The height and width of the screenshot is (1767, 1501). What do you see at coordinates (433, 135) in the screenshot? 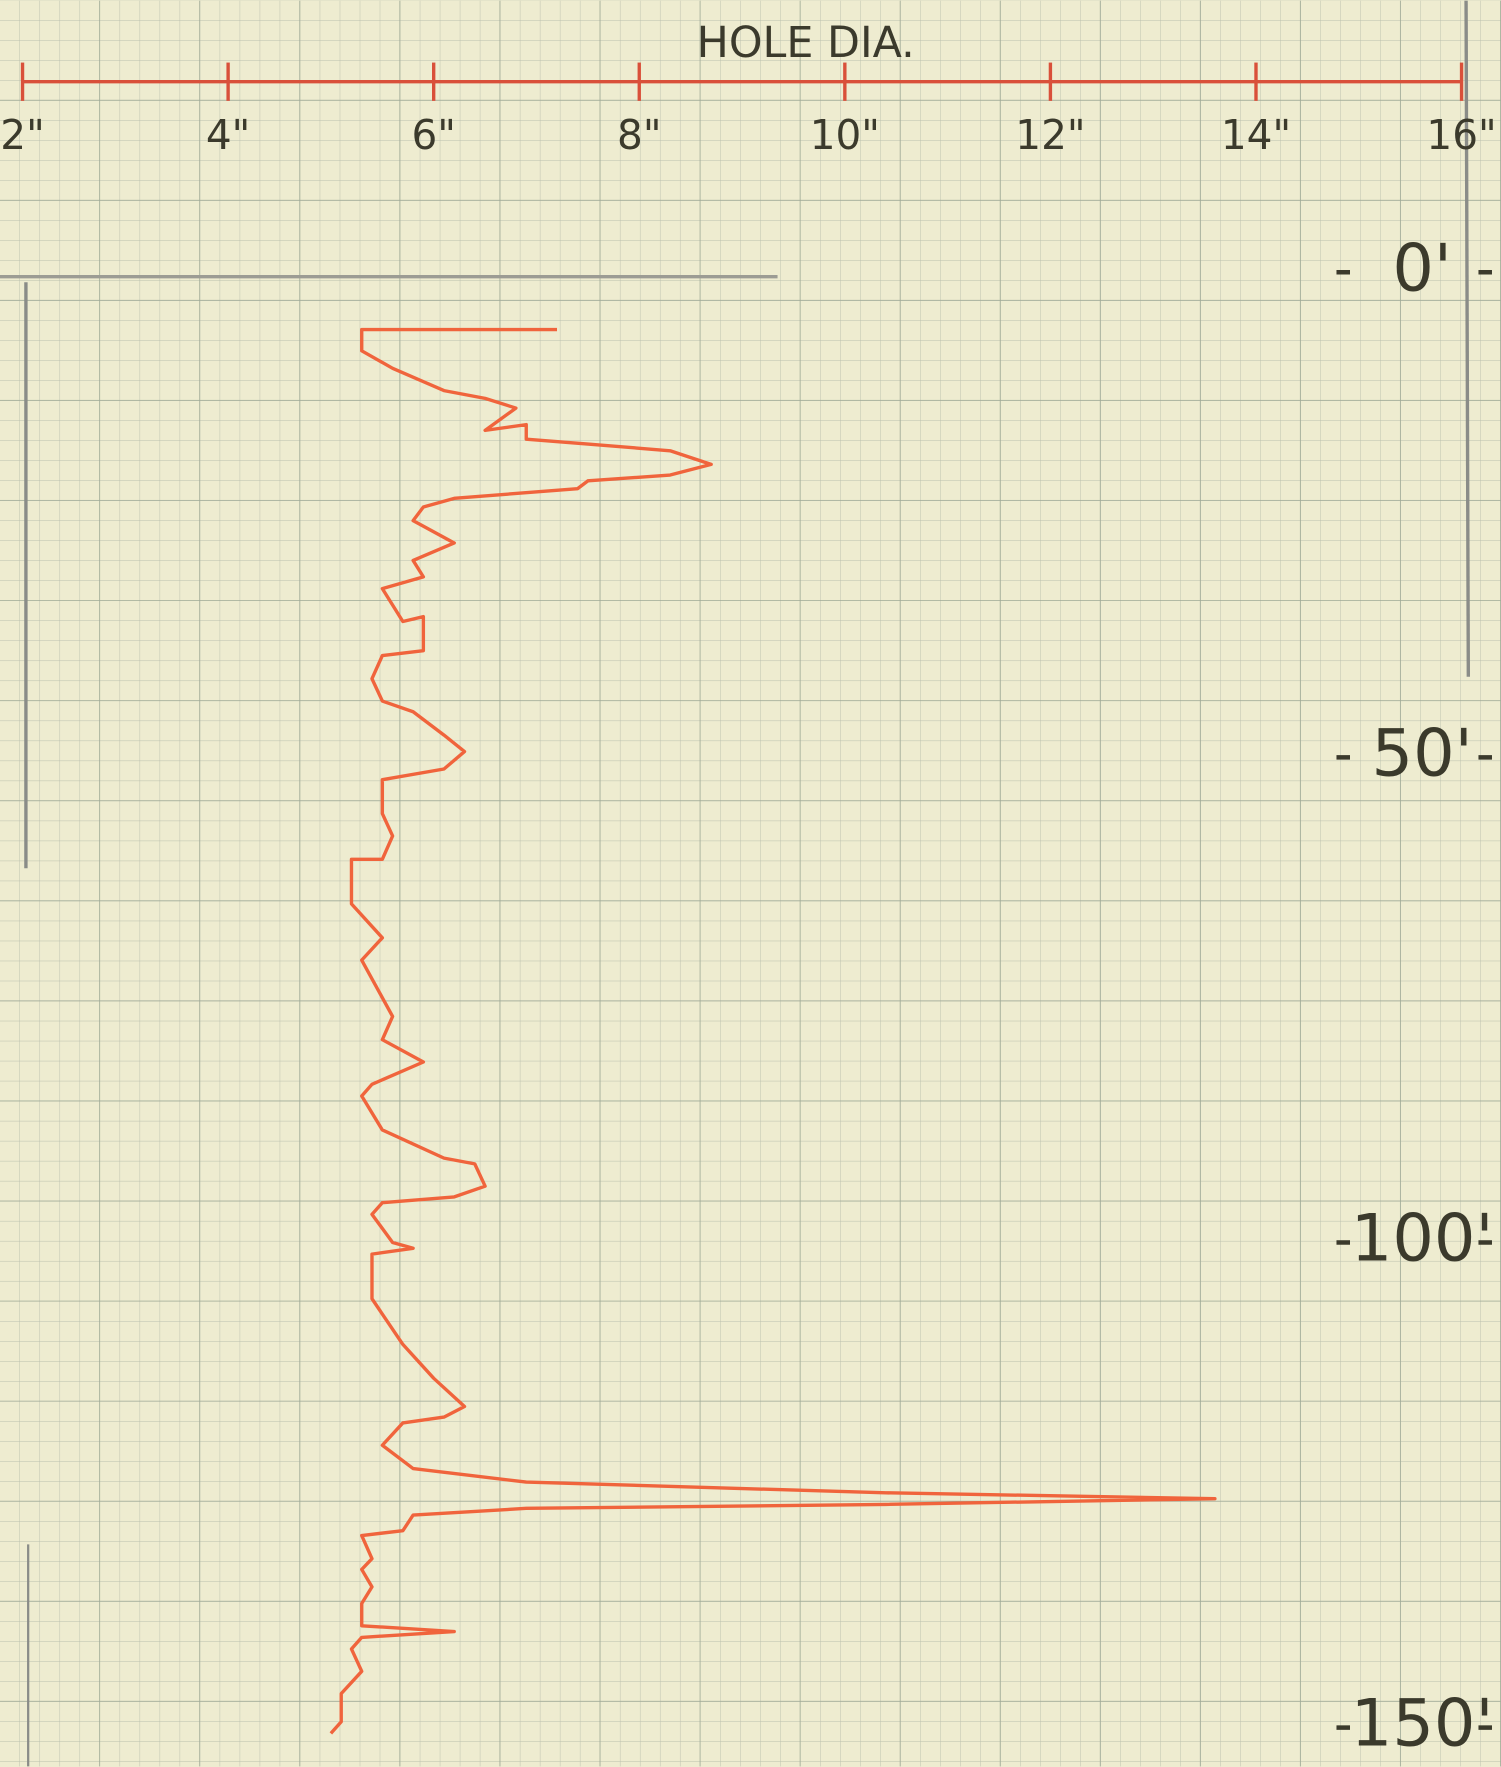
I see `x-tick-label: 6"` at bounding box center [433, 135].